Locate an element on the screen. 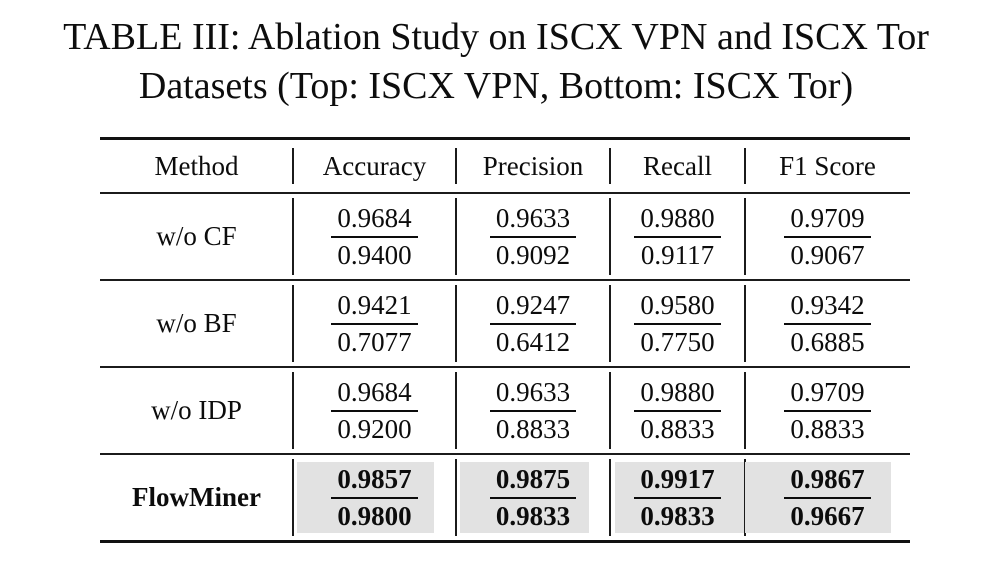  metric-top-value: 0.9917 is located at coordinates (677, 478).